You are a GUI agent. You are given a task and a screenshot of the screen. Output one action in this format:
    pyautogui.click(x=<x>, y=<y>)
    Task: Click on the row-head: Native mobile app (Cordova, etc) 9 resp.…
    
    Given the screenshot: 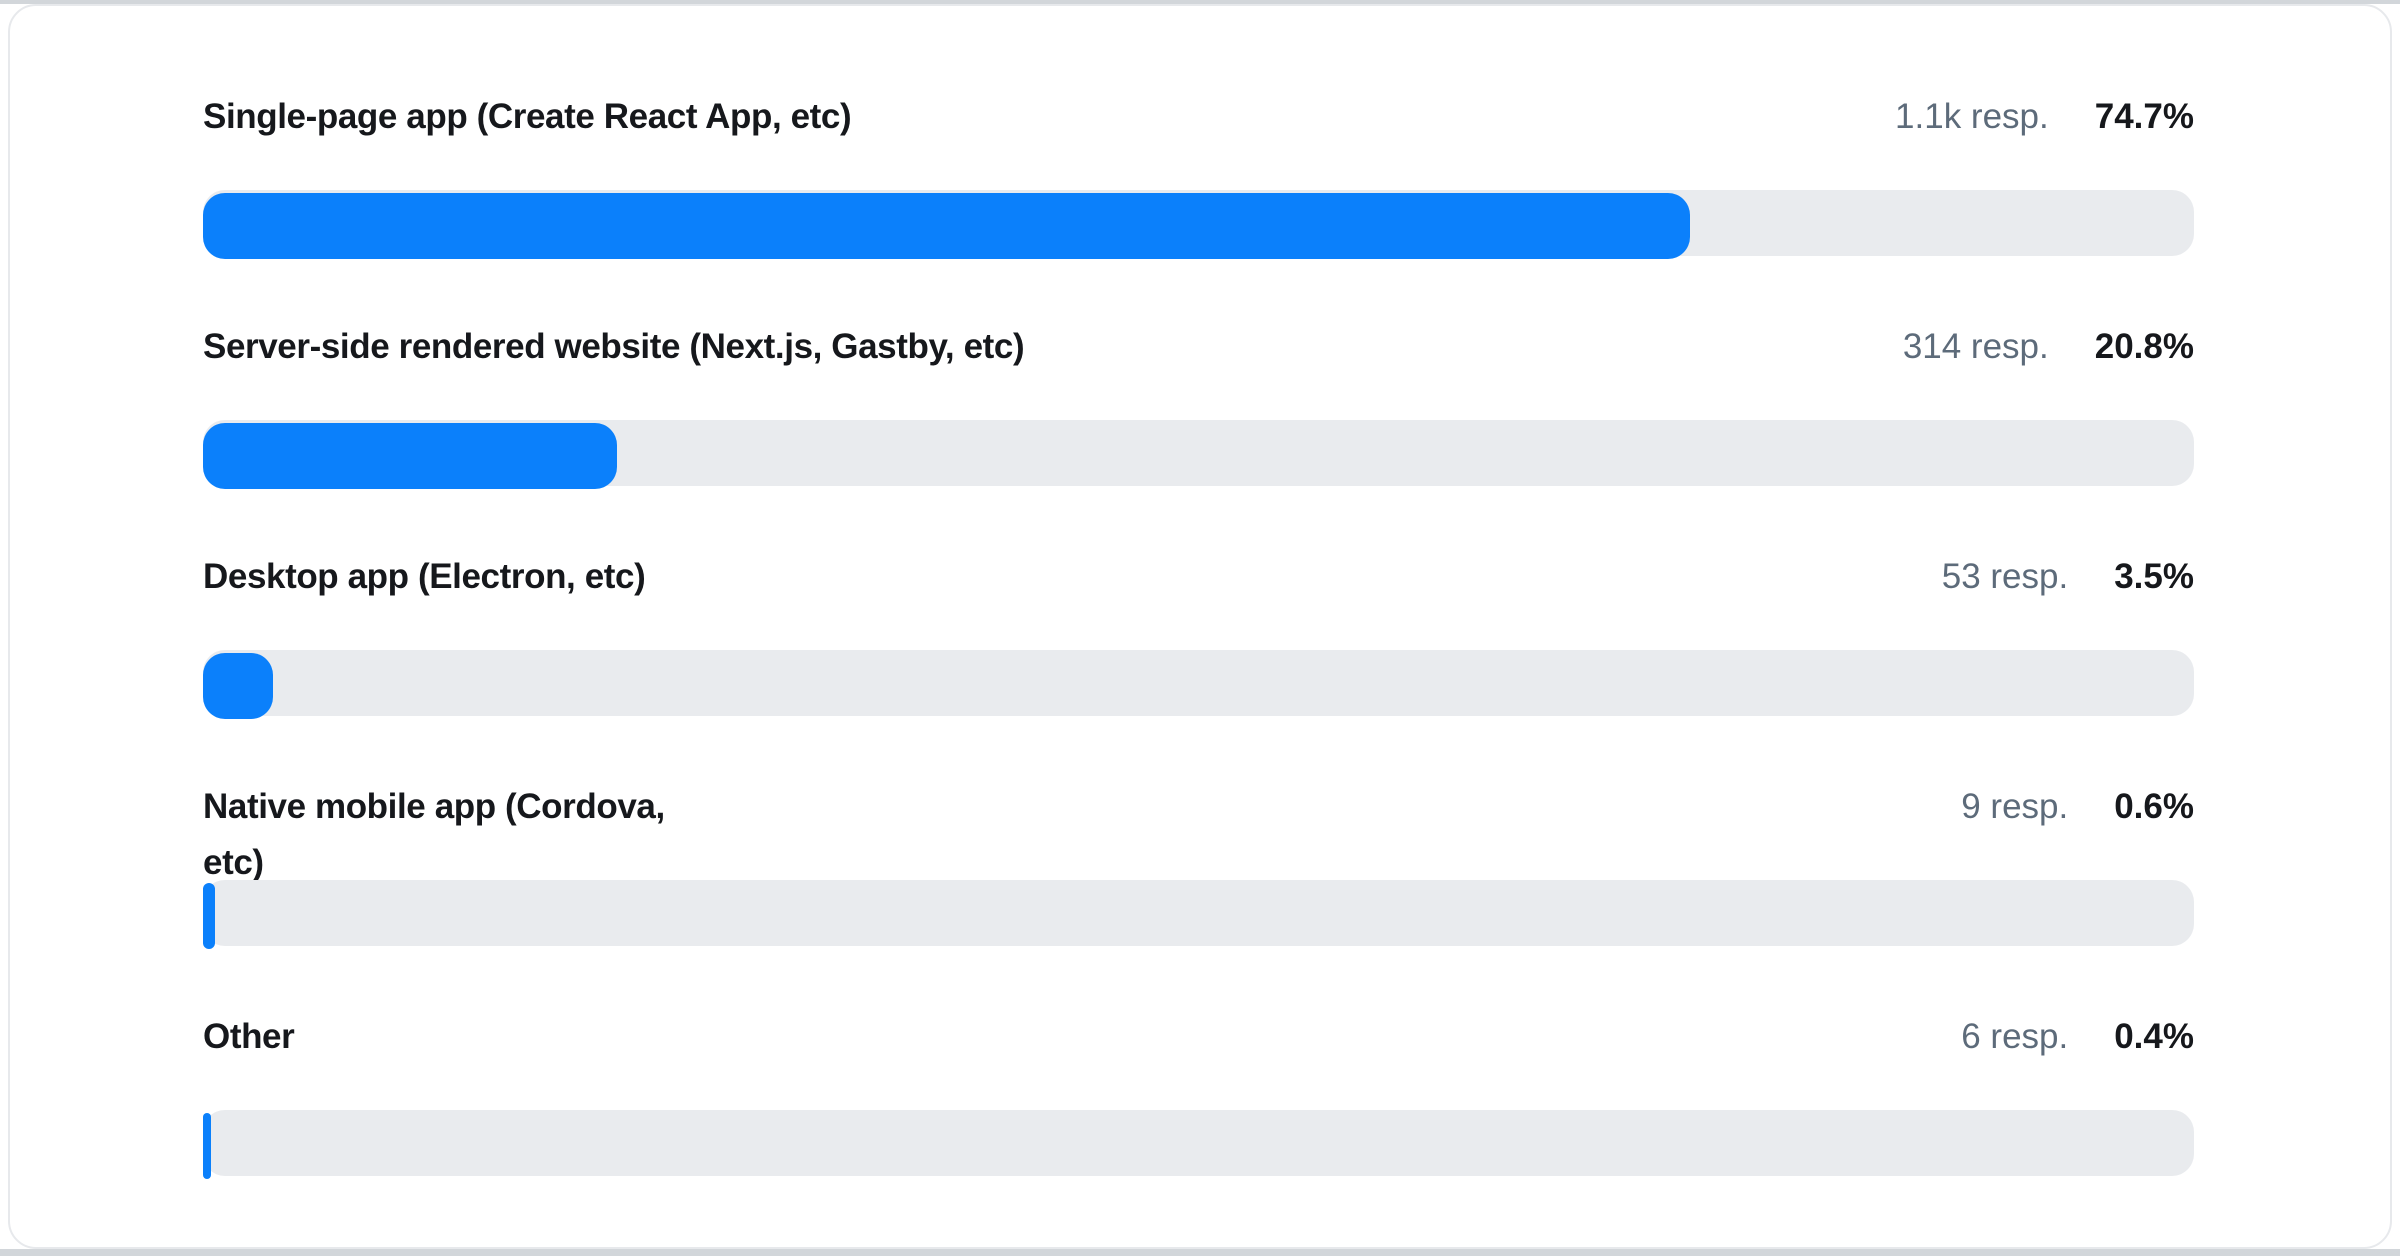 What is the action you would take?
    pyautogui.click(x=1198, y=835)
    